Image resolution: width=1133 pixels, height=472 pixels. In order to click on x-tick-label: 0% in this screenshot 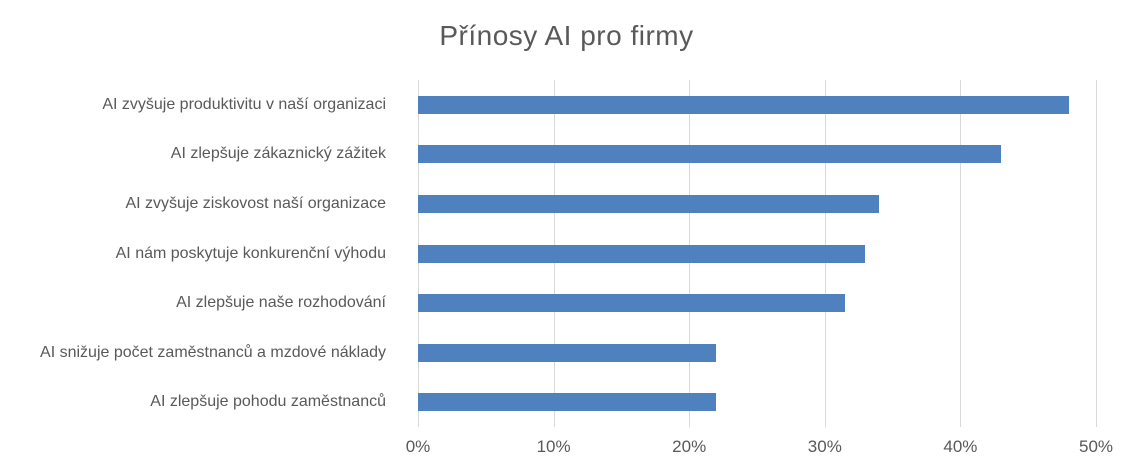, I will do `click(418, 446)`.